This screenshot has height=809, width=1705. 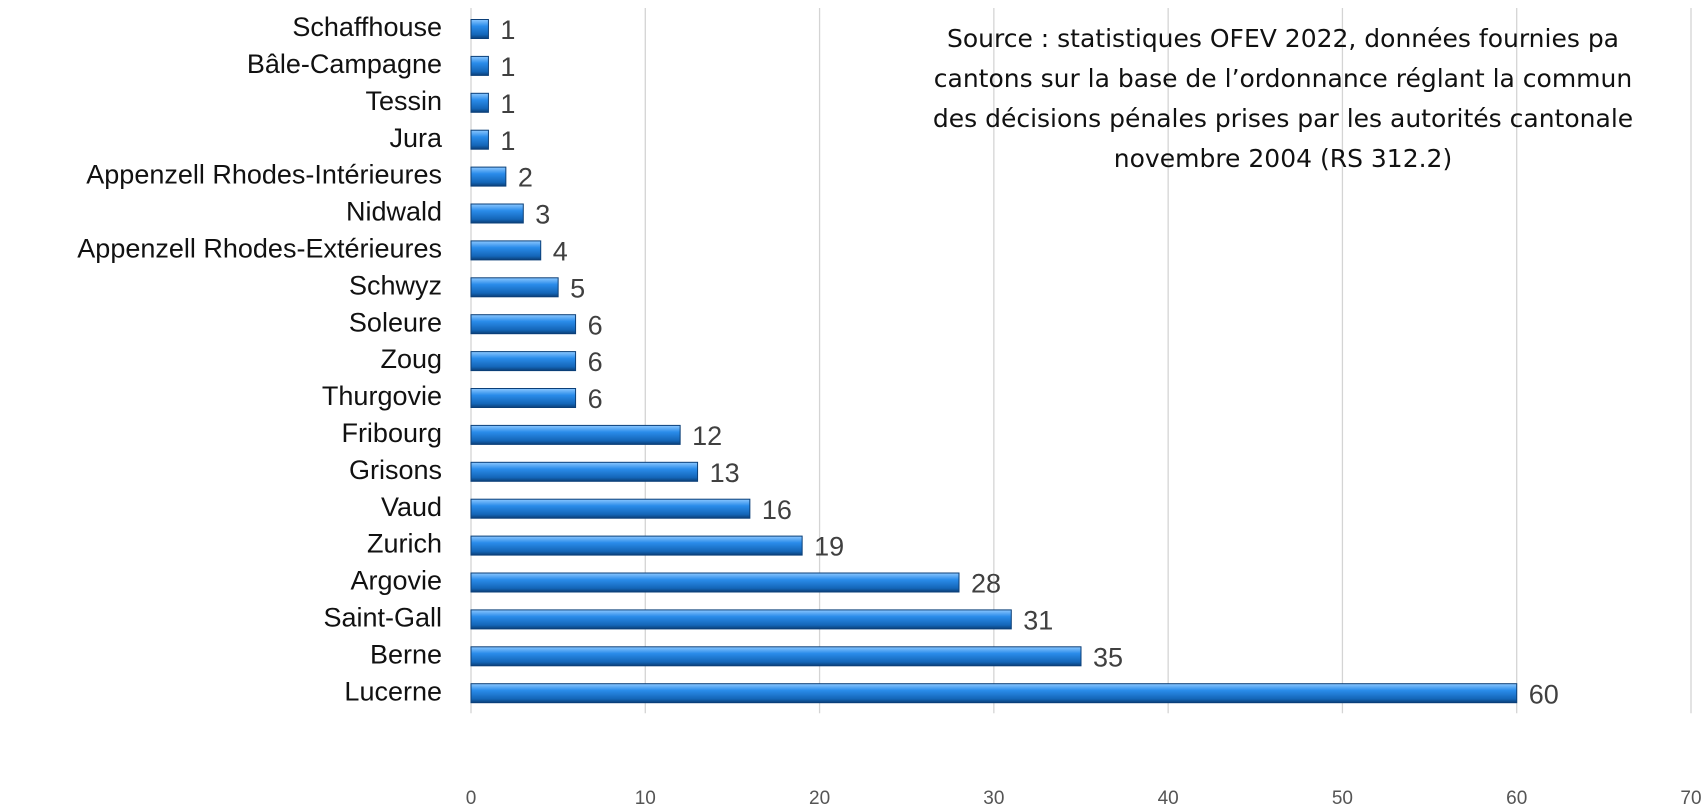 What do you see at coordinates (411, 507) in the screenshot?
I see `category-label: Vaud` at bounding box center [411, 507].